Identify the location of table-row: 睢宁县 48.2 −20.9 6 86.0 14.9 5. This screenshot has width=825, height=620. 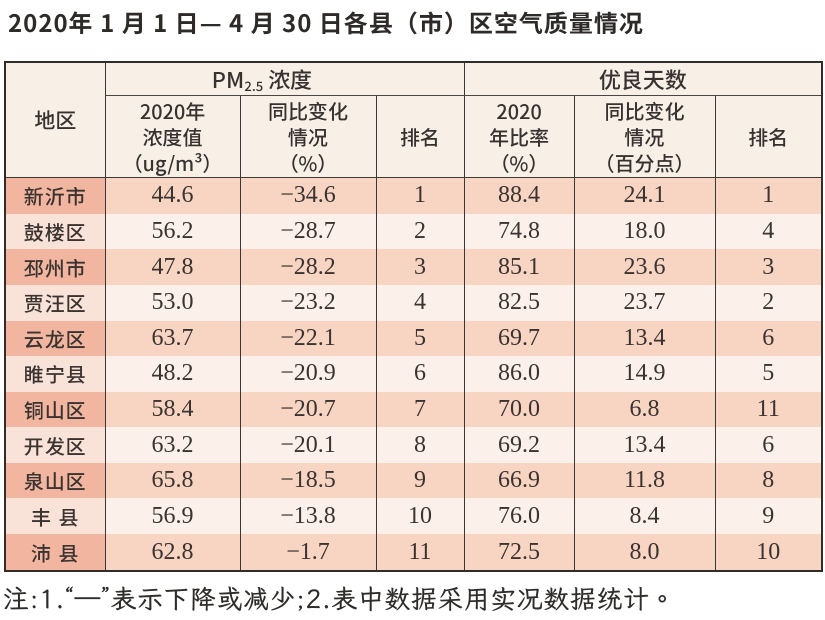
(413, 374).